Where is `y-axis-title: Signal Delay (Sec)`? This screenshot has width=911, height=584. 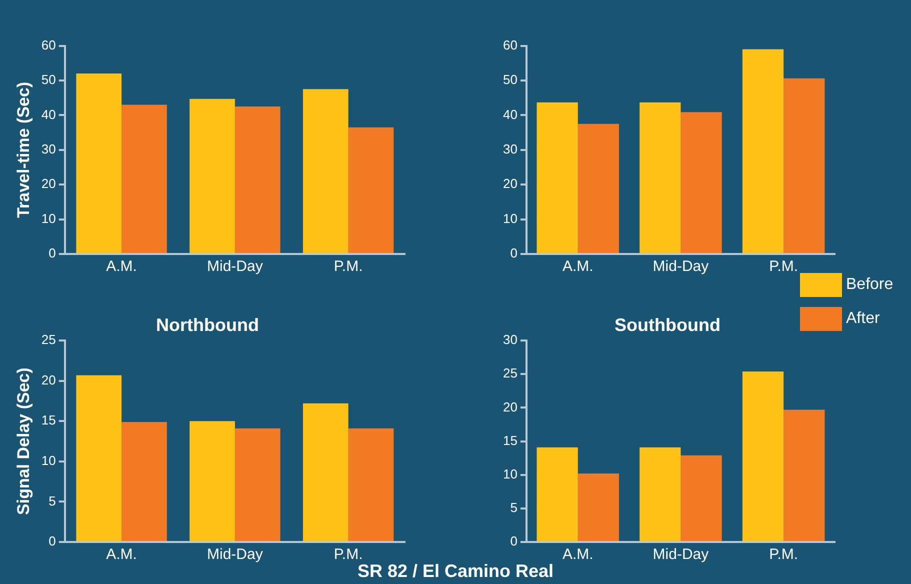
y-axis-title: Signal Delay (Sec) is located at coordinates (23, 441).